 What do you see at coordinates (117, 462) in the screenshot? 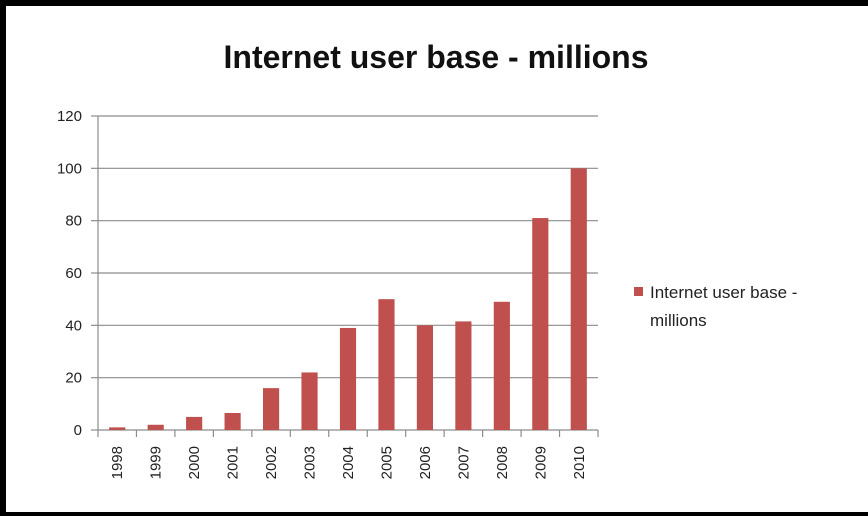
I see `x-tick-label: 1998` at bounding box center [117, 462].